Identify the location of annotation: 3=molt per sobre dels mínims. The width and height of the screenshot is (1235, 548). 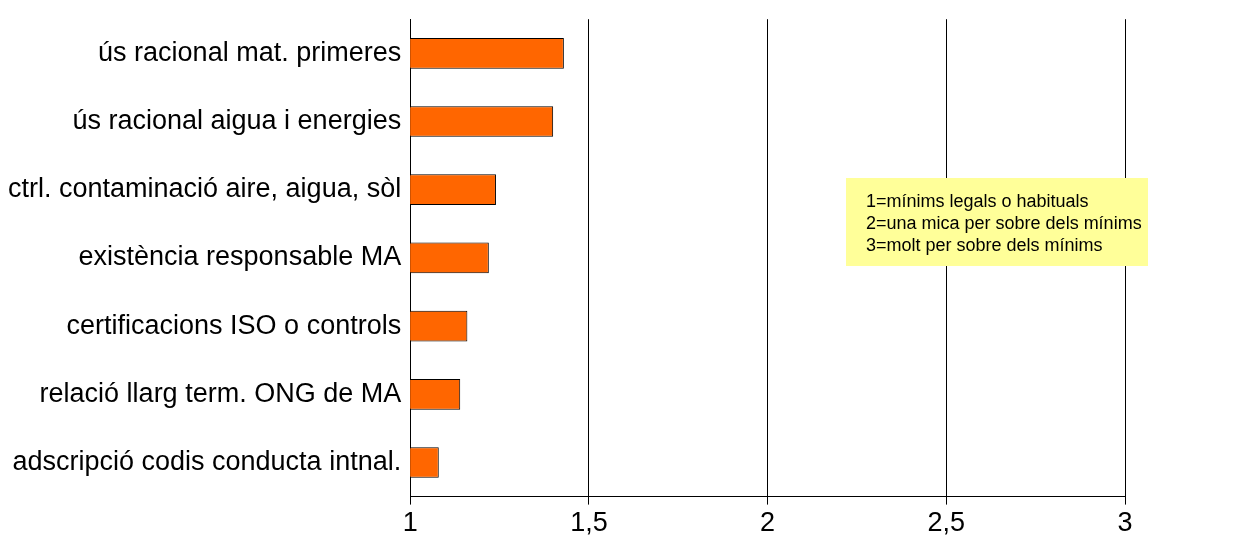
(985, 245).